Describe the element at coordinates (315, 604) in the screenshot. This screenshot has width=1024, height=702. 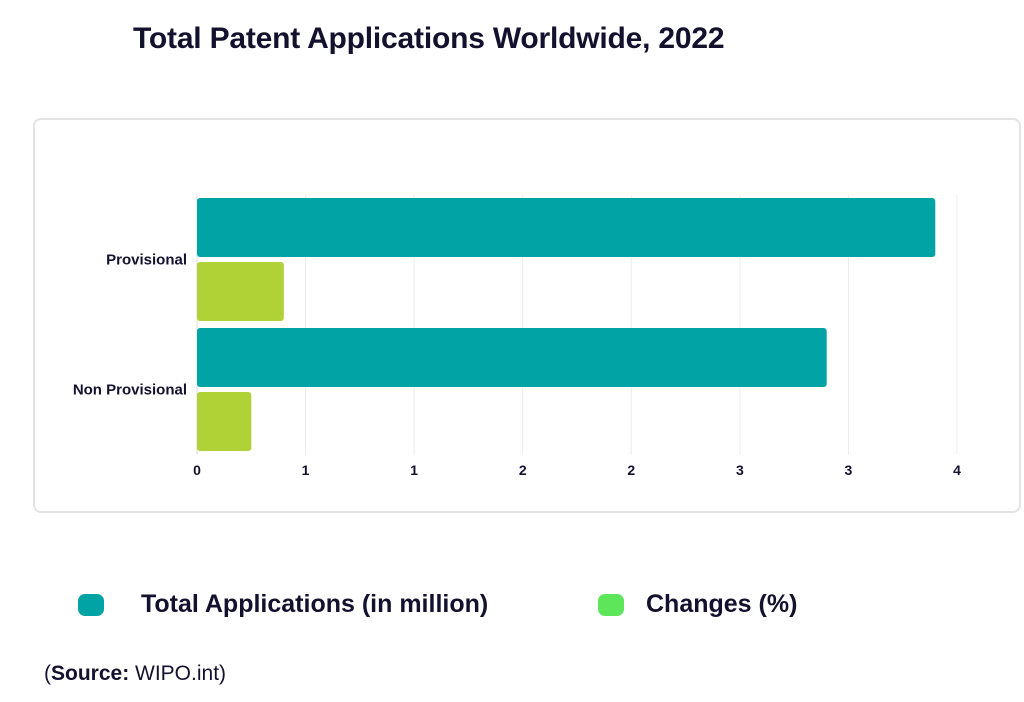
I see `legend-label-total: Total Applications (in million)` at that location.